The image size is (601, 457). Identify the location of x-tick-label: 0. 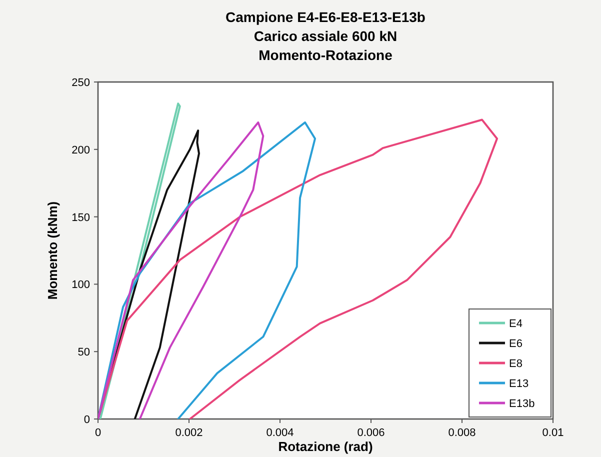
(98, 433).